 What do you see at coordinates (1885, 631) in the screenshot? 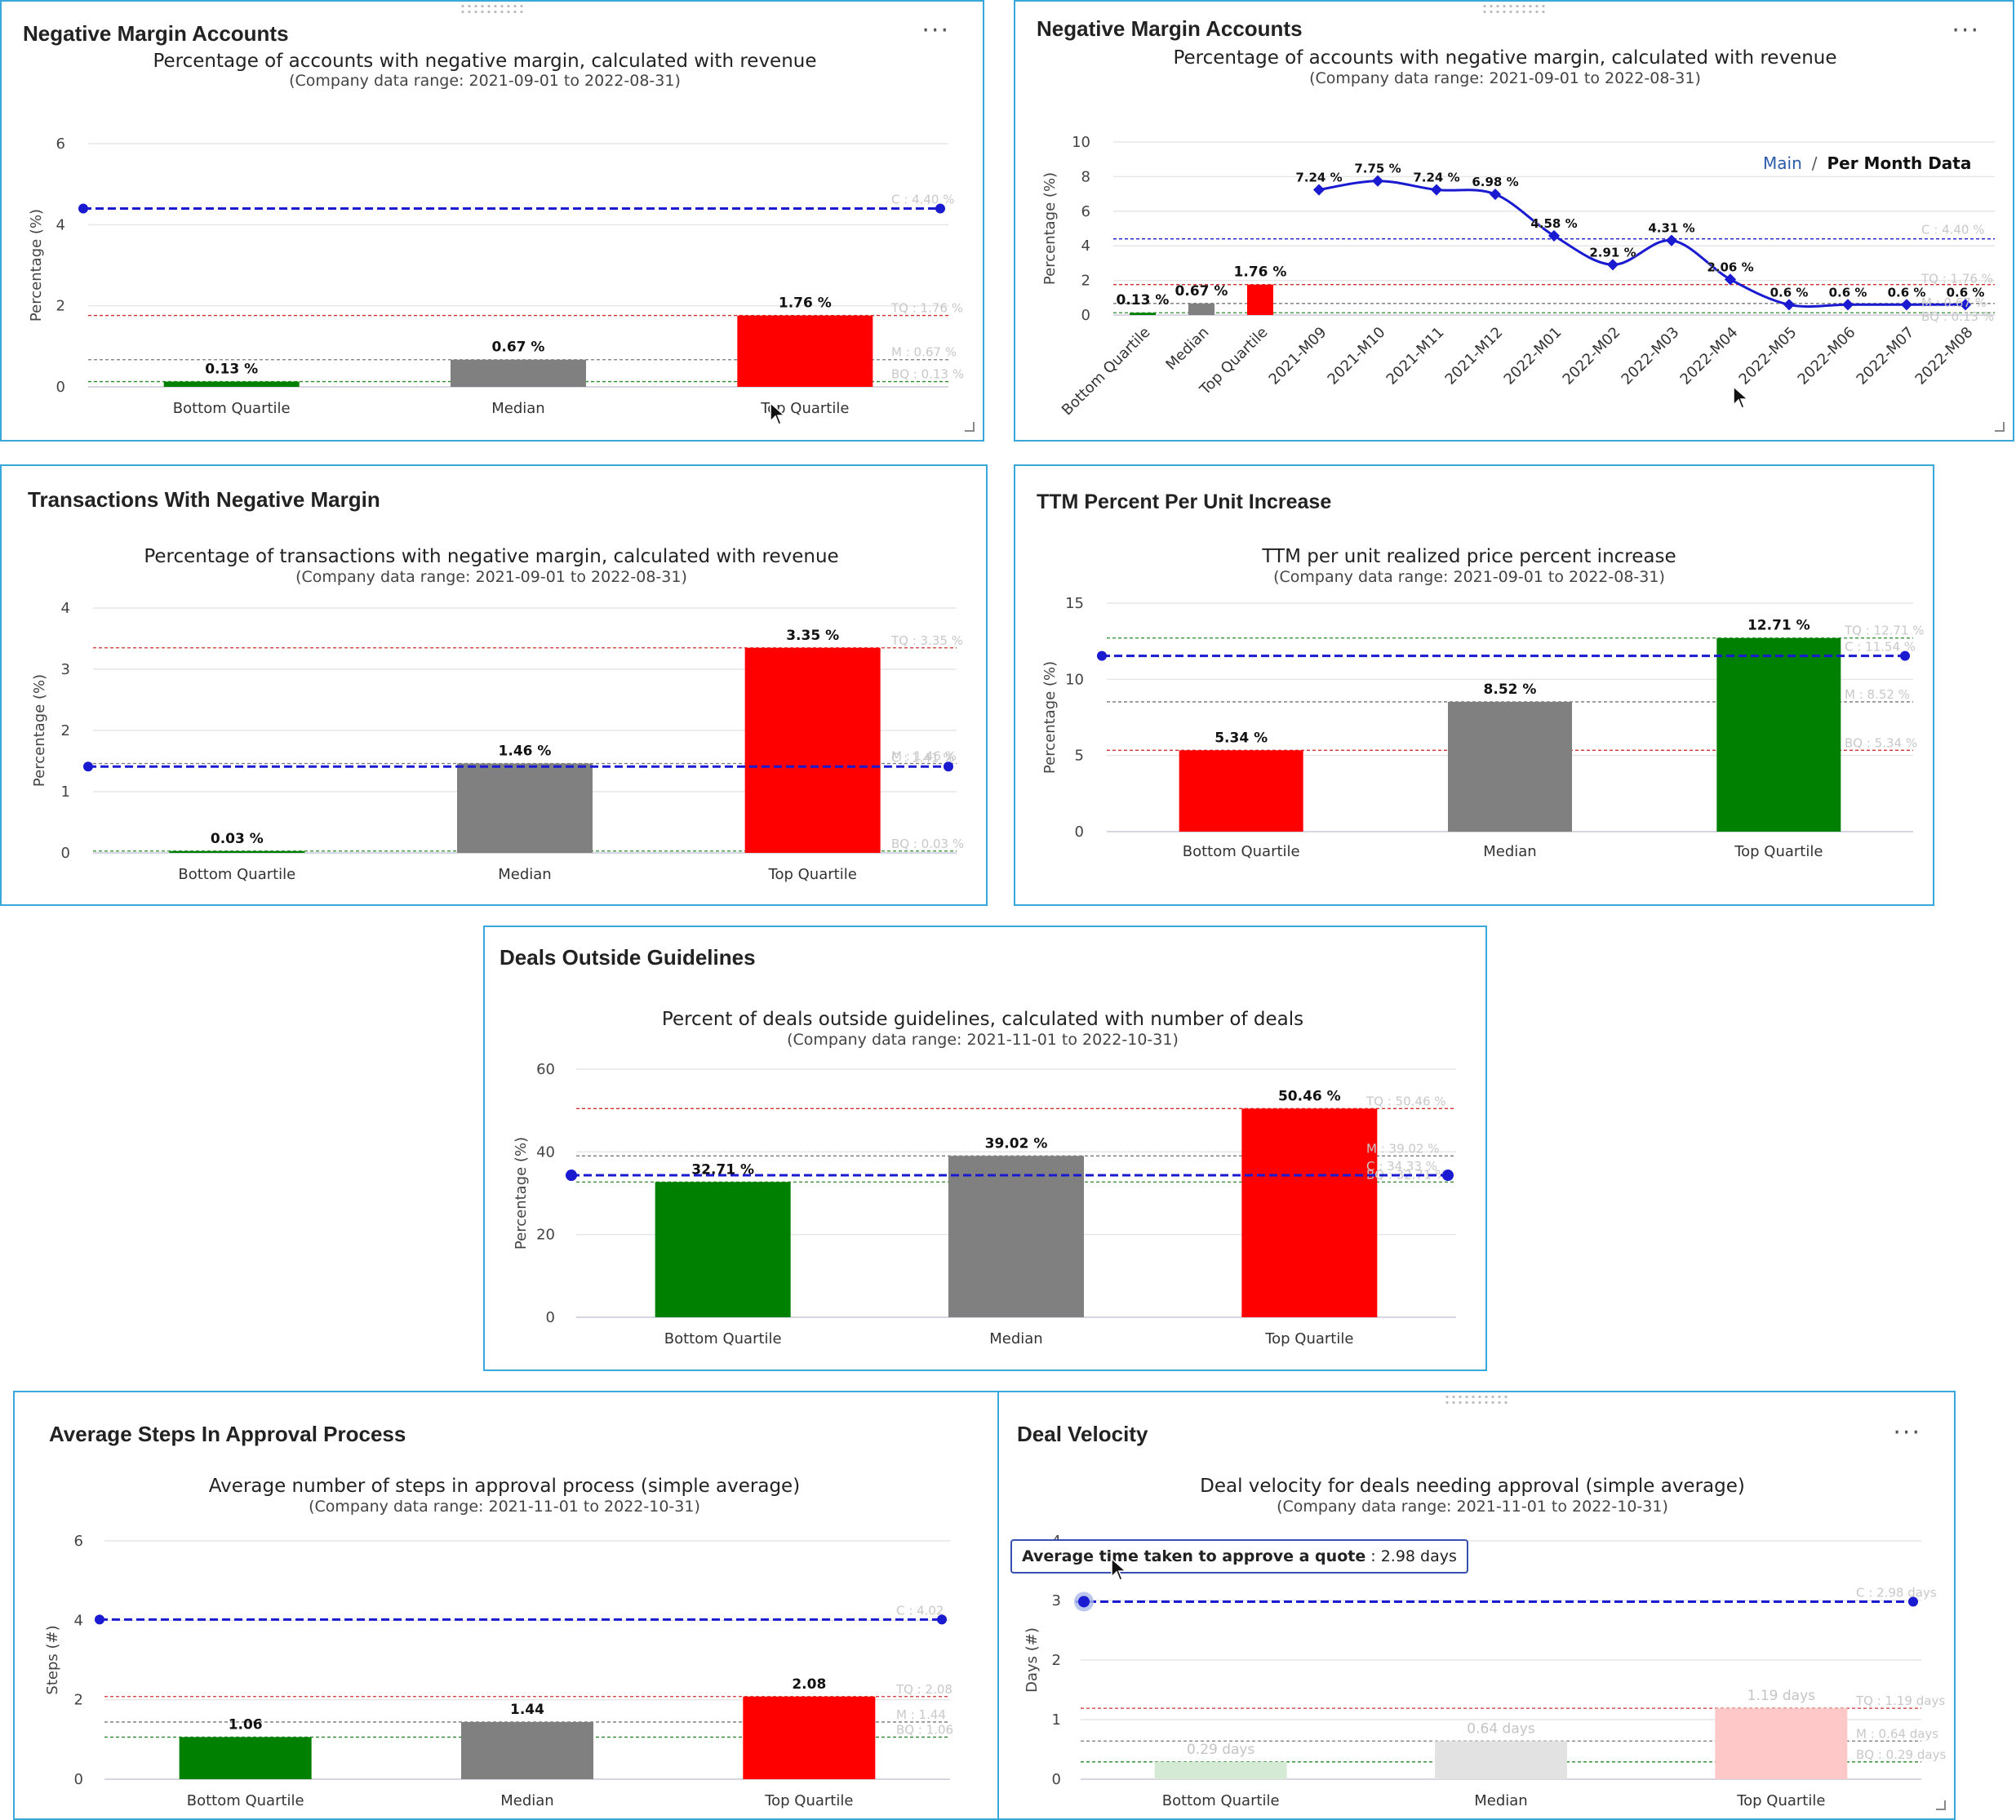
I see `tq-reference-label: TQ : 12.71 %` at bounding box center [1885, 631].